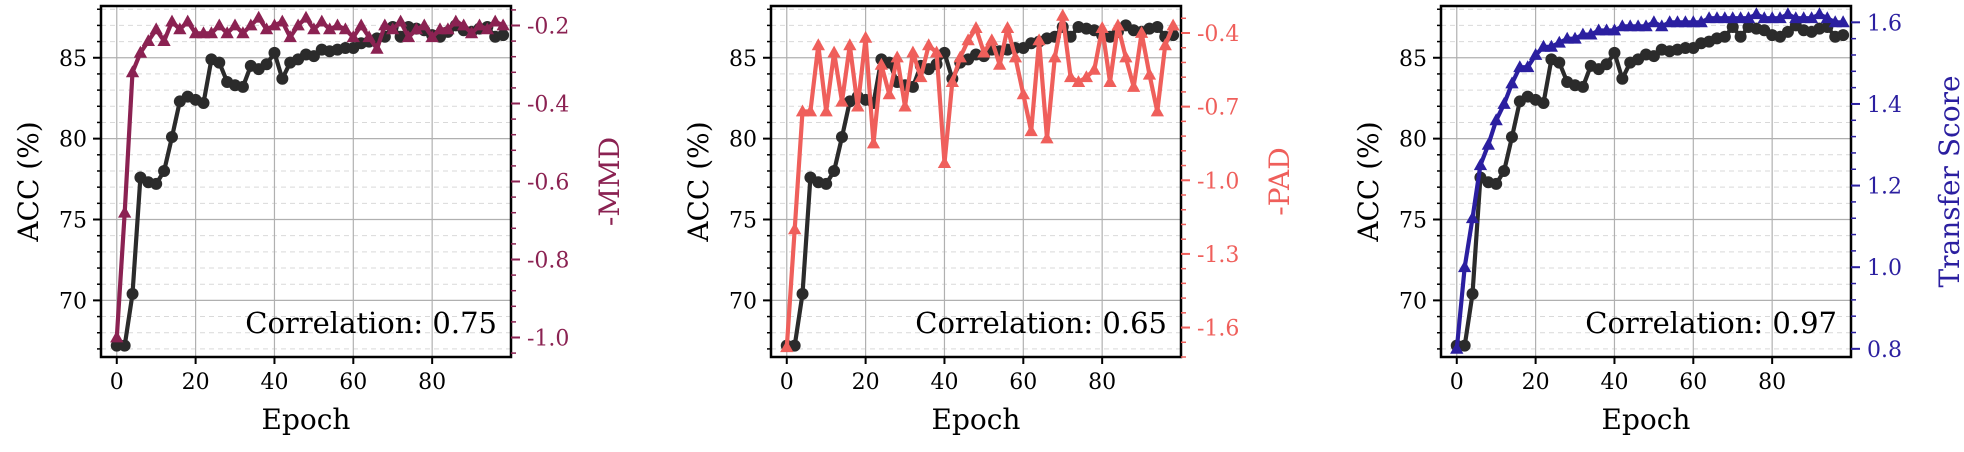 The image size is (1964, 452). What do you see at coordinates (548, 27) in the screenshot?
I see `y-tick-label-right: -0.2` at bounding box center [548, 27].